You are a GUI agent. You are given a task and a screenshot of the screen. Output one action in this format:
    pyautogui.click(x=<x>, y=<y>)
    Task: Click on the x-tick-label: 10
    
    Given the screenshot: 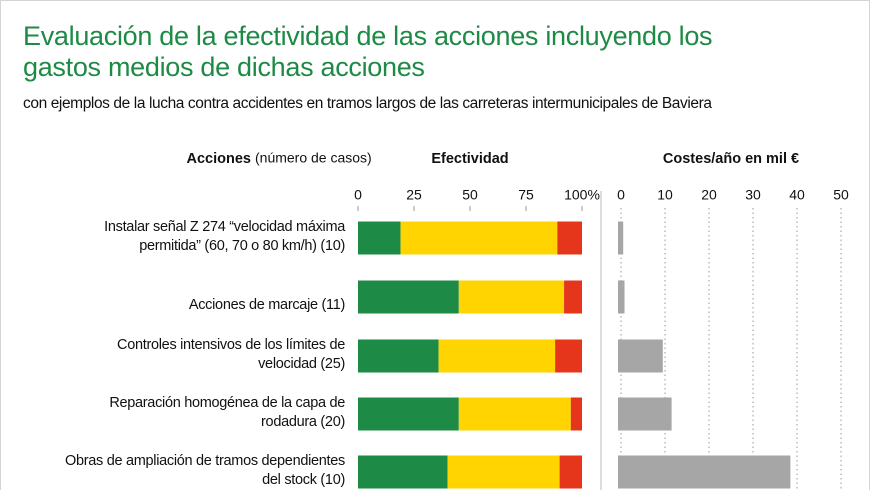 What is the action you would take?
    pyautogui.click(x=665, y=195)
    